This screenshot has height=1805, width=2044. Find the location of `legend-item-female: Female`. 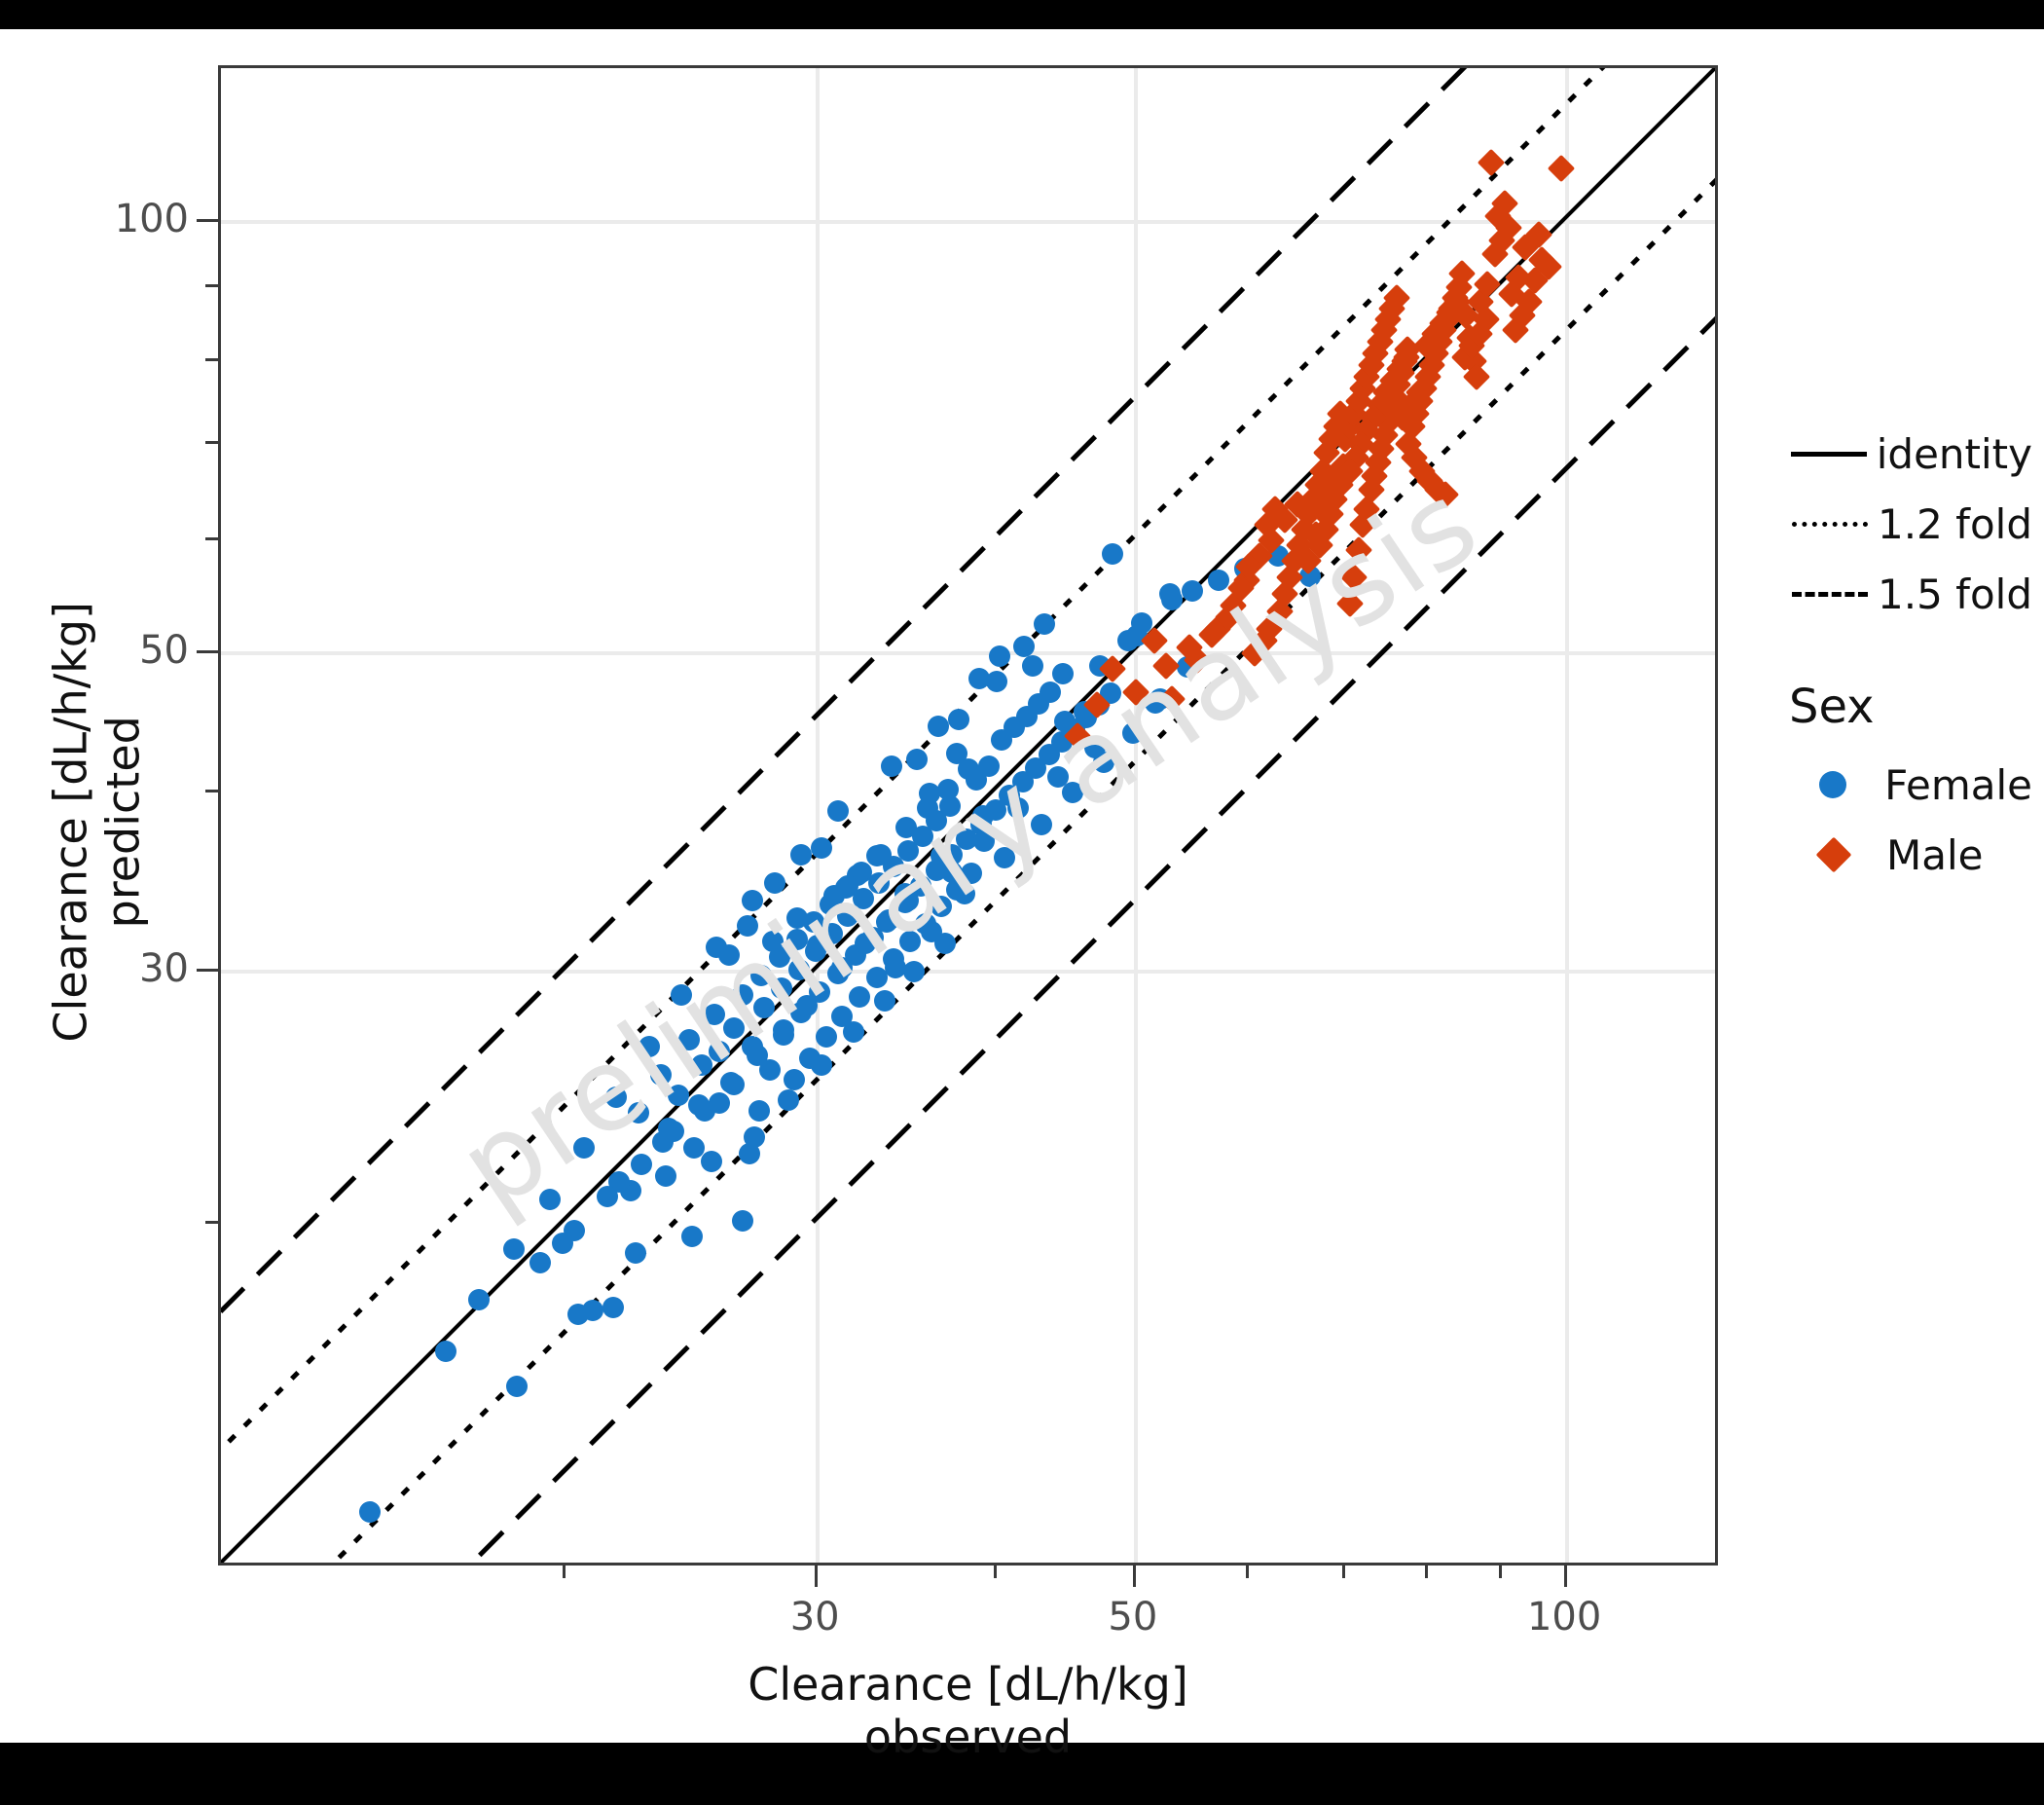

legend-item-female: Female is located at coordinates (1911, 785).